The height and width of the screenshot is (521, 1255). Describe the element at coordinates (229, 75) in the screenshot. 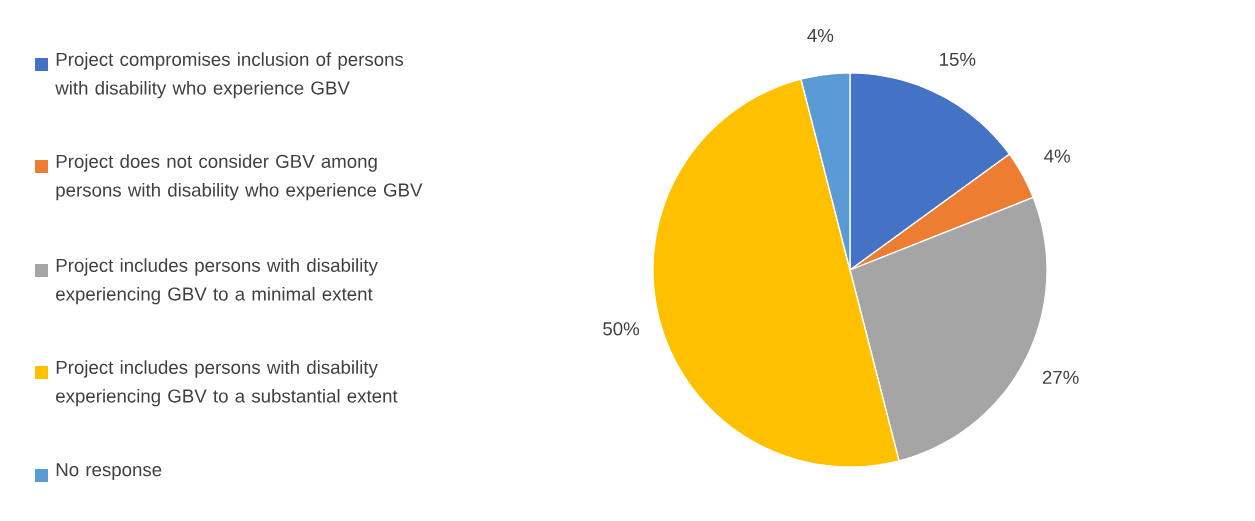

I see `legend-label: Project compromises inclusion of persons with disability who experience GBV` at that location.